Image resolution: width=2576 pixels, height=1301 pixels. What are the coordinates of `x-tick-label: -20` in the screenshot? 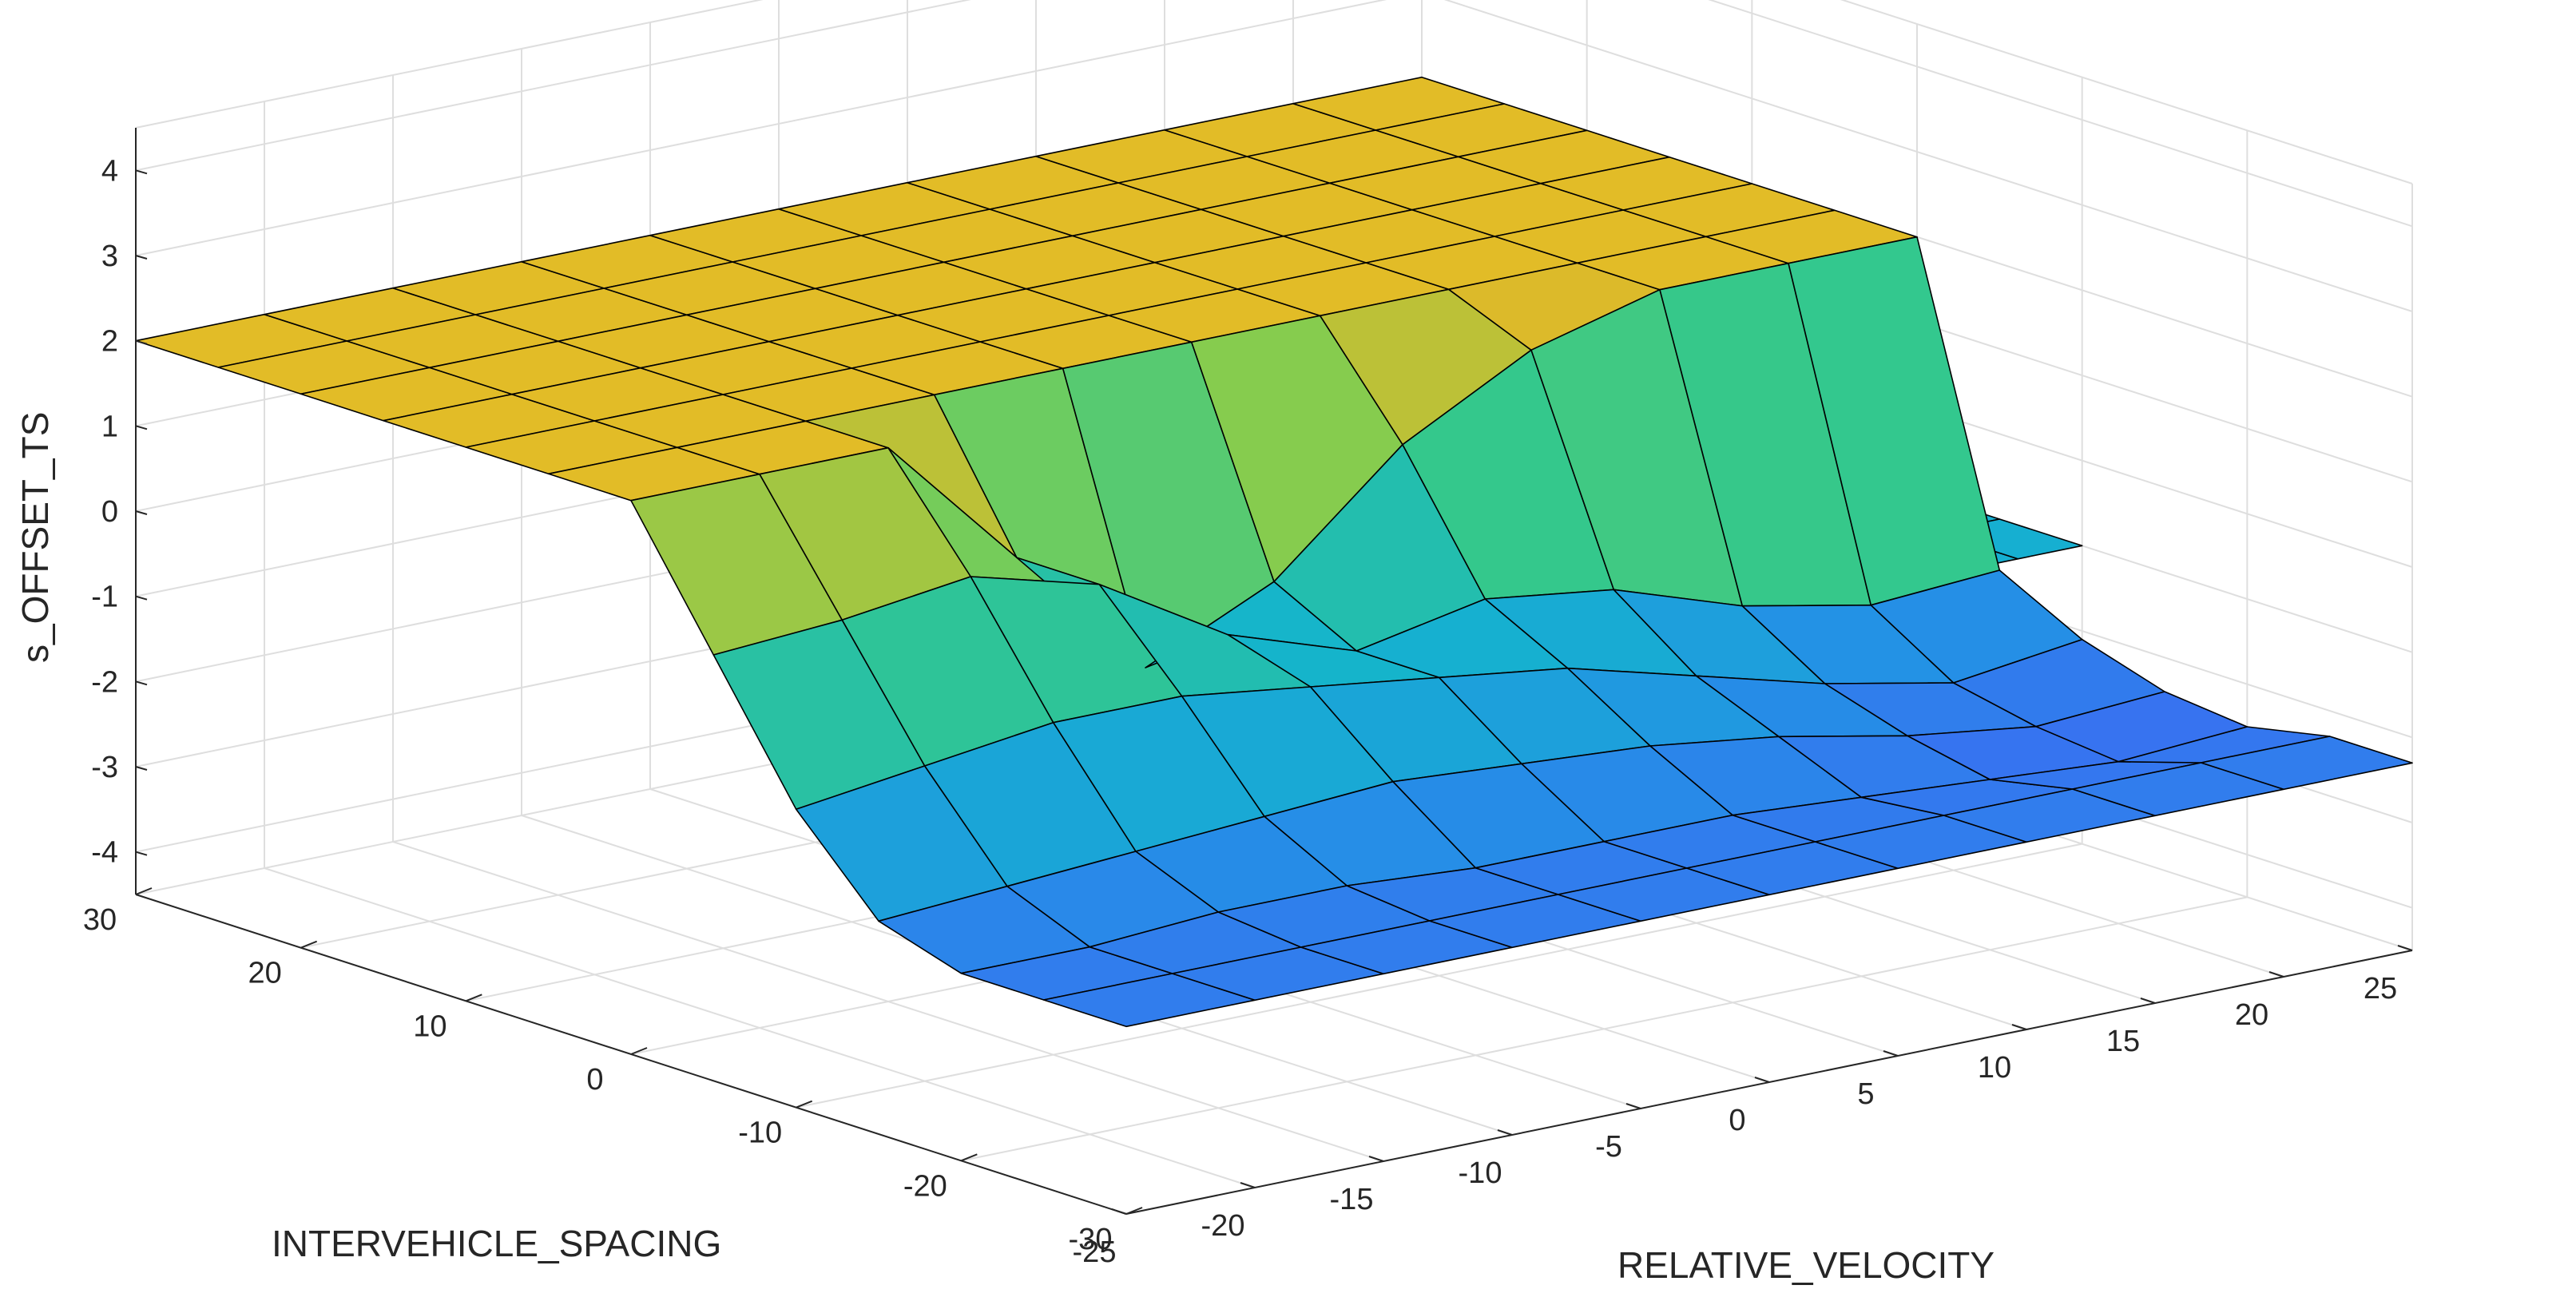 It's located at (1223, 1226).